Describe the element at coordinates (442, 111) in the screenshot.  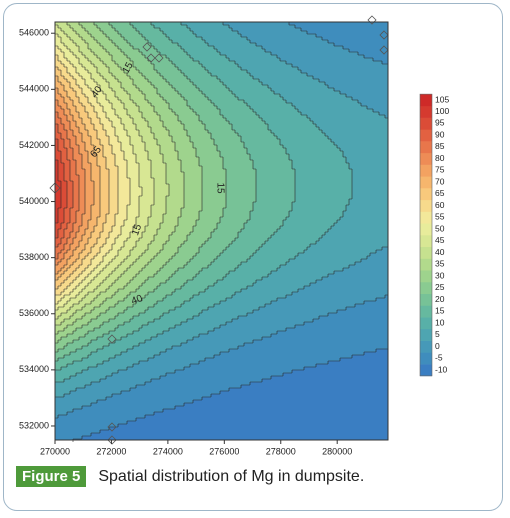
I see `colorbar-label: 100` at that location.